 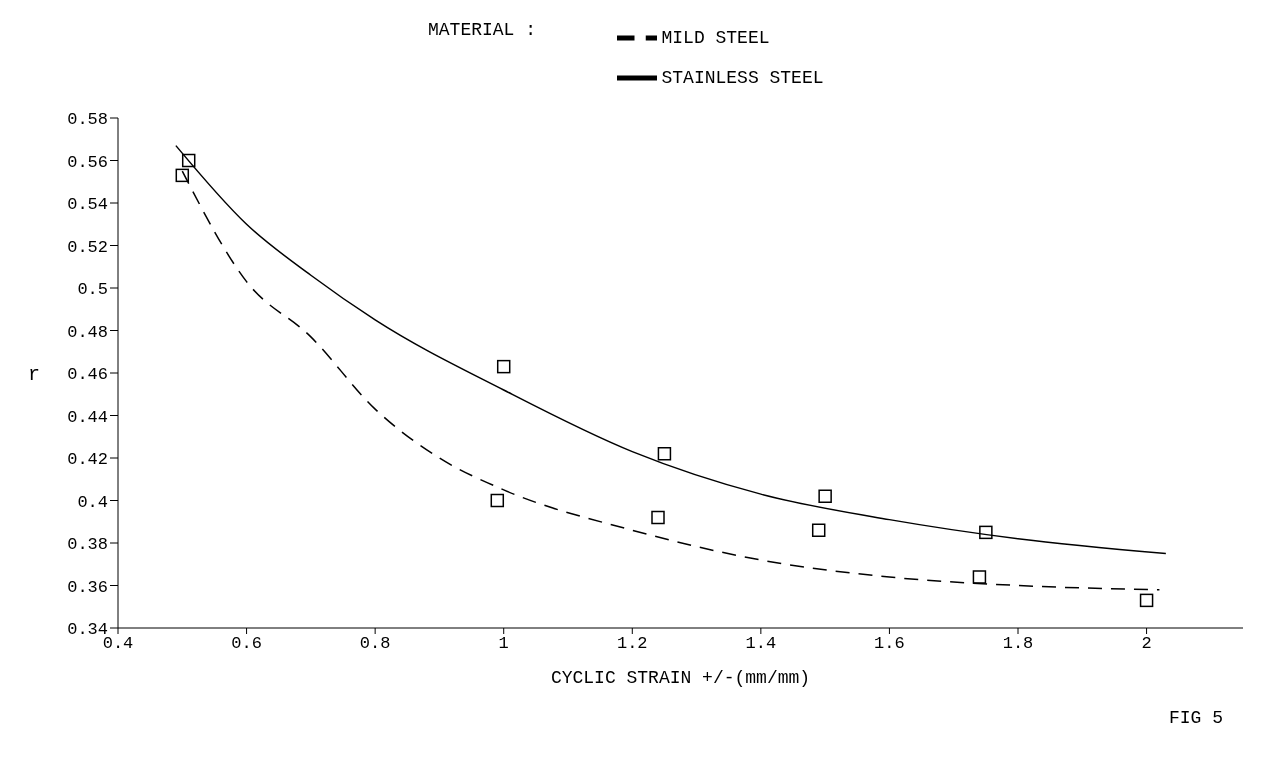 I want to click on y-axis-title: r, so click(x=34, y=375).